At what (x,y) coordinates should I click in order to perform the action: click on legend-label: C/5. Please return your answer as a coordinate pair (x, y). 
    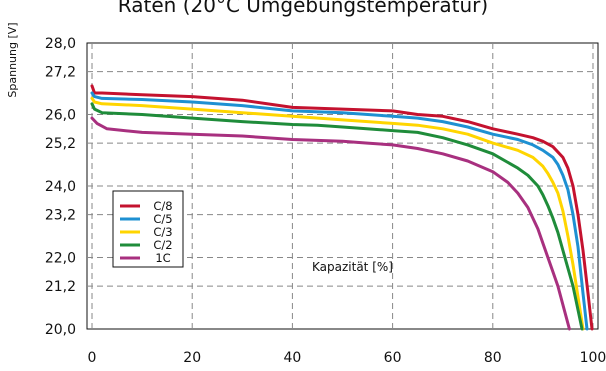
    Looking at the image, I should click on (162, 219).